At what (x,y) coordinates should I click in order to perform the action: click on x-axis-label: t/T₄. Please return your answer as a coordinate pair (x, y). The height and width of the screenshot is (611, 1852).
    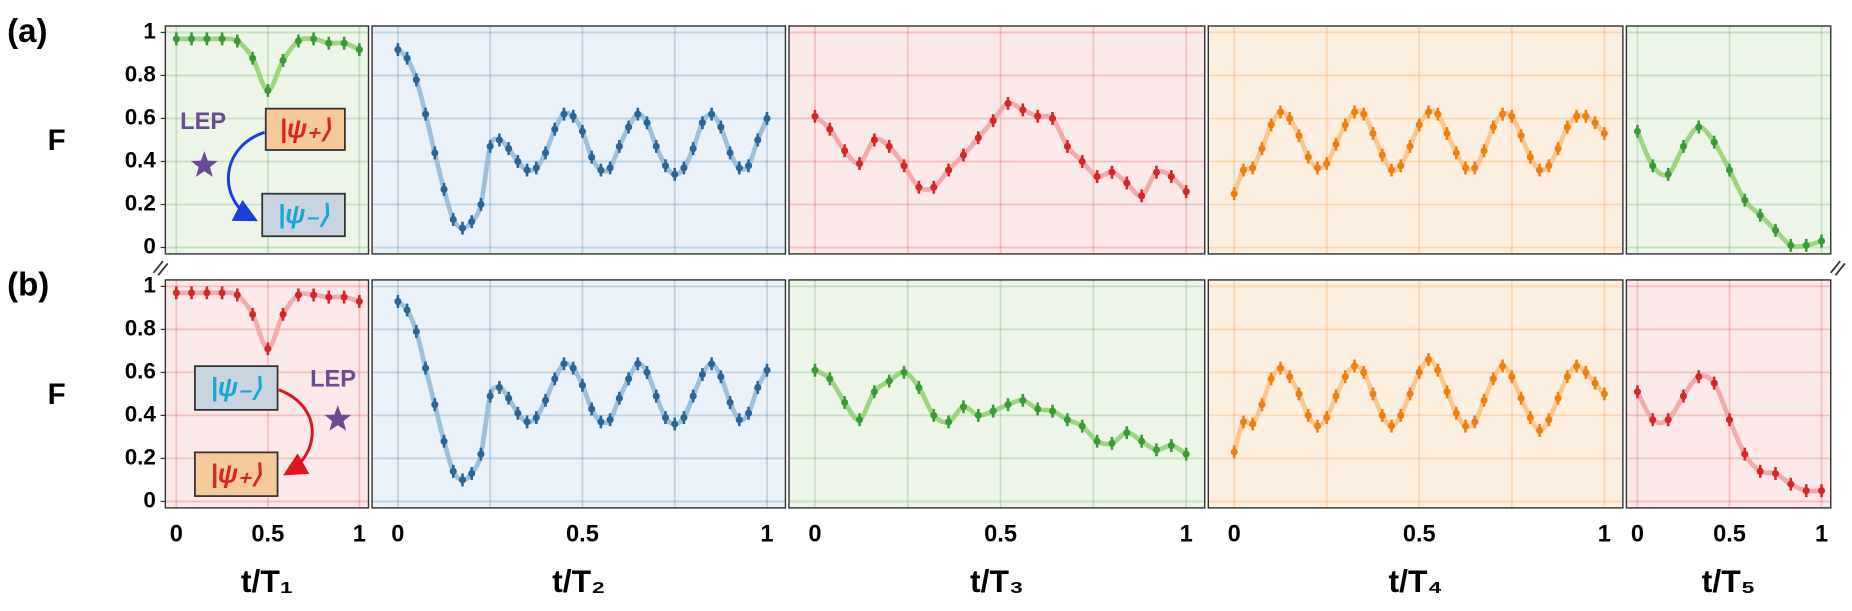
    Looking at the image, I should click on (1416, 581).